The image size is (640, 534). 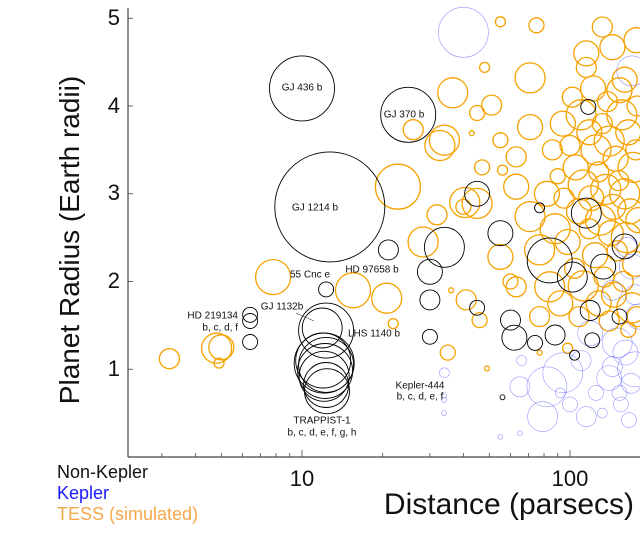 What do you see at coordinates (570, 478) in the screenshot?
I see `x-tick-label: 100` at bounding box center [570, 478].